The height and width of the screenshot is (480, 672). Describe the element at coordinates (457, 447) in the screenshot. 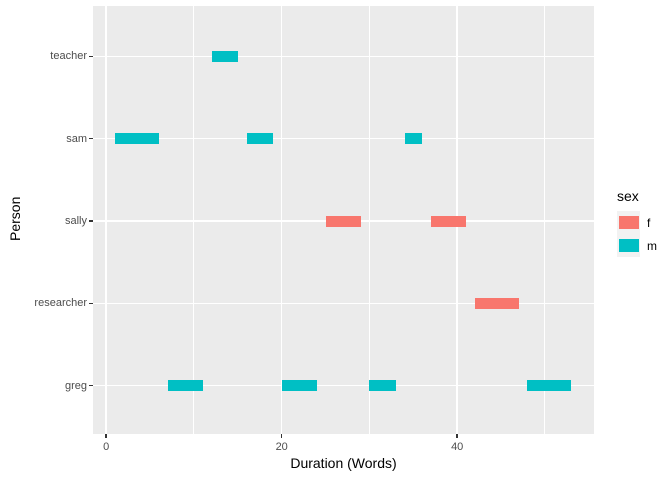

I see `x-tick-label: 40` at that location.